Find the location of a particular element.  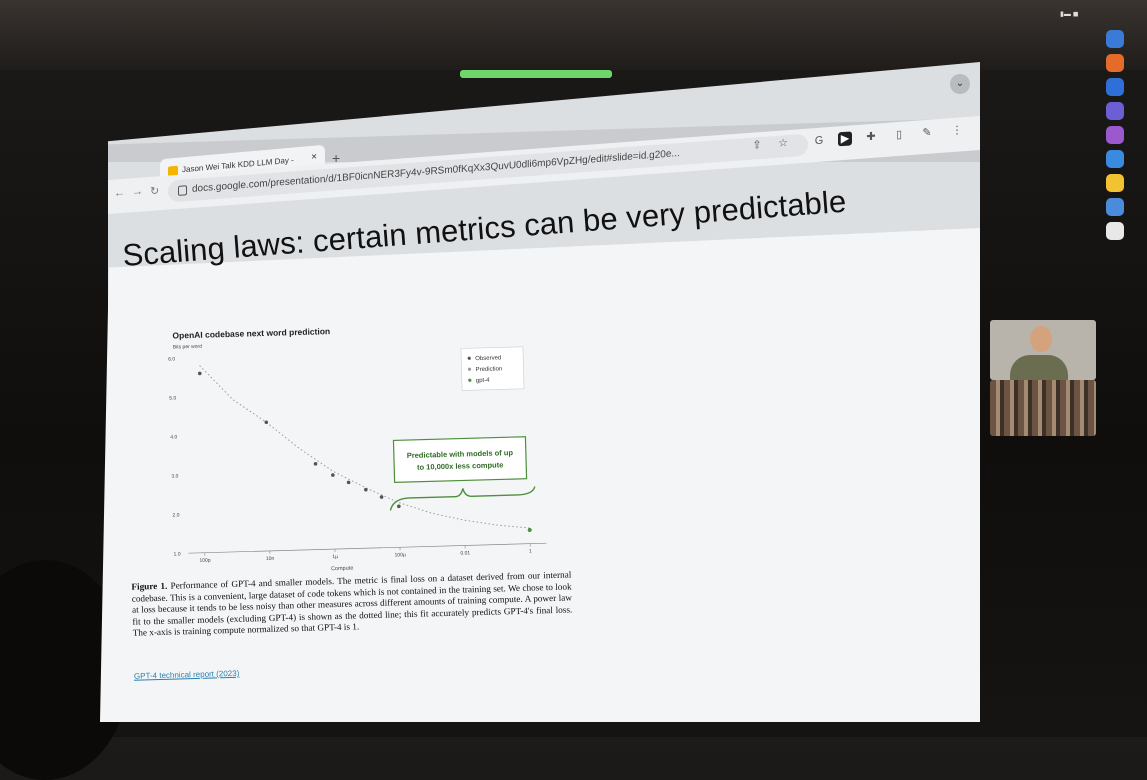

back-icon: ← is located at coordinates (119, 193).